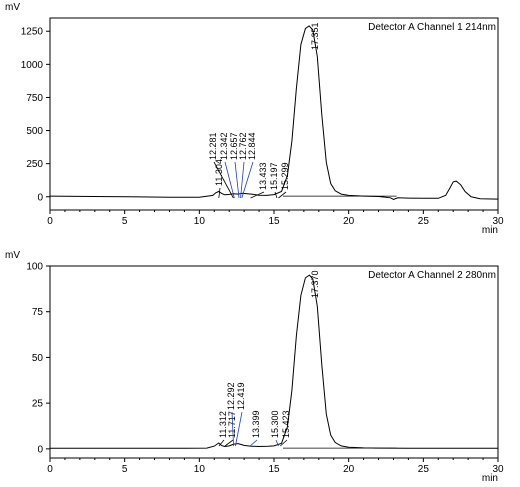 The width and height of the screenshot is (520, 487). I want to click on peak-retention-label: 15.197, so click(274, 176).